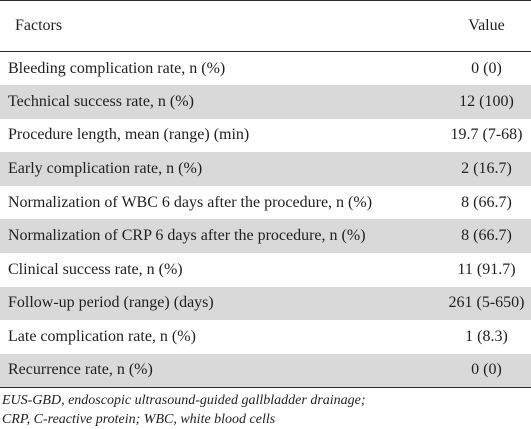  I want to click on header-row: Factors Value, so click(265, 26).